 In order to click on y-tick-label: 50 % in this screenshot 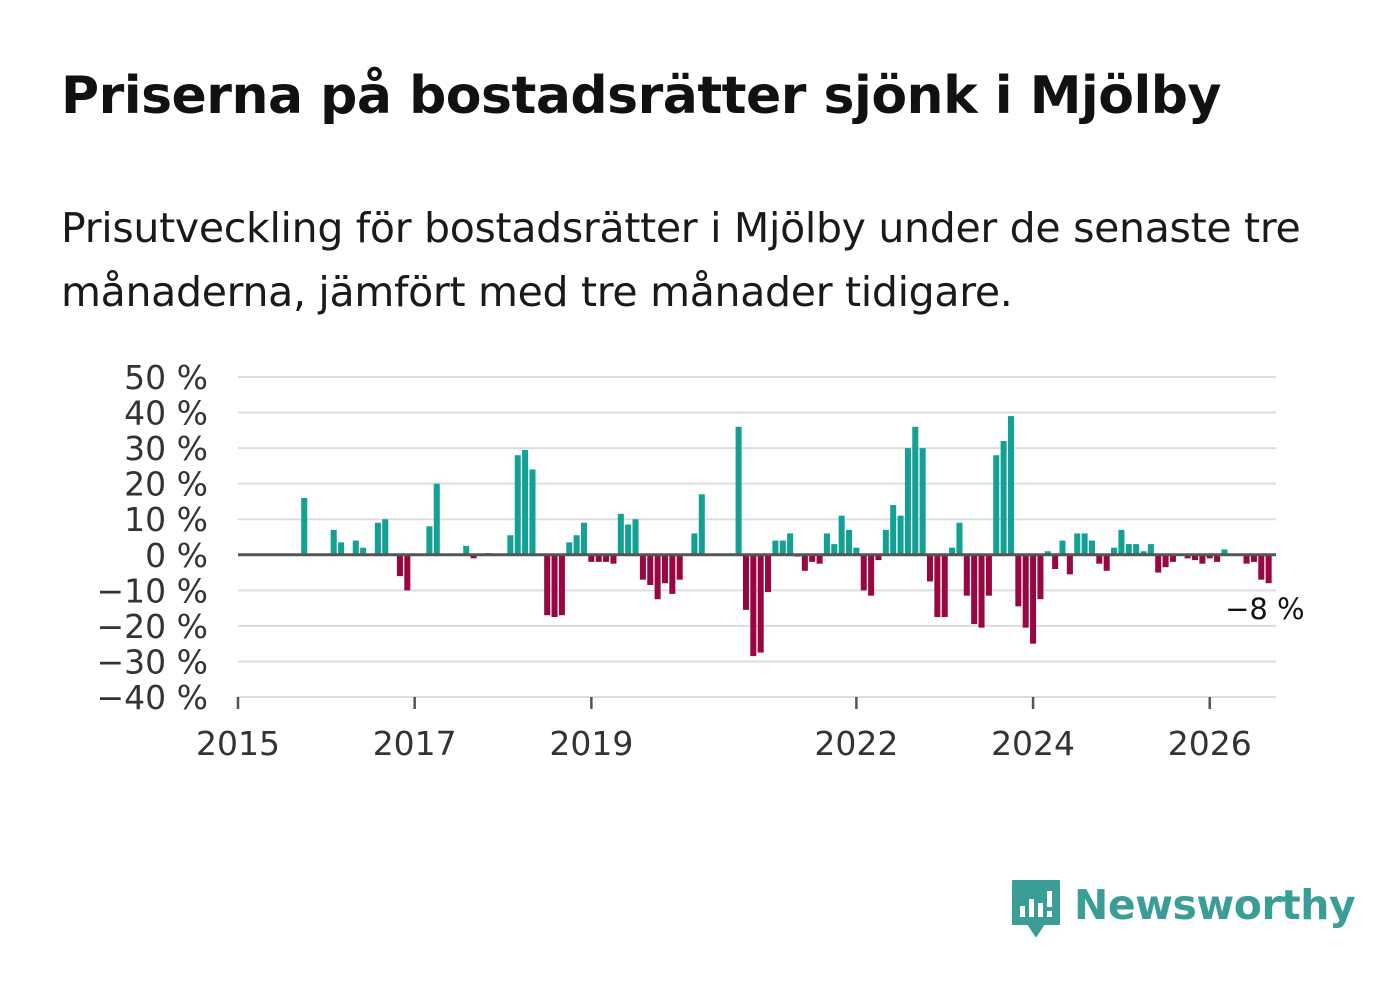, I will do `click(166, 377)`.